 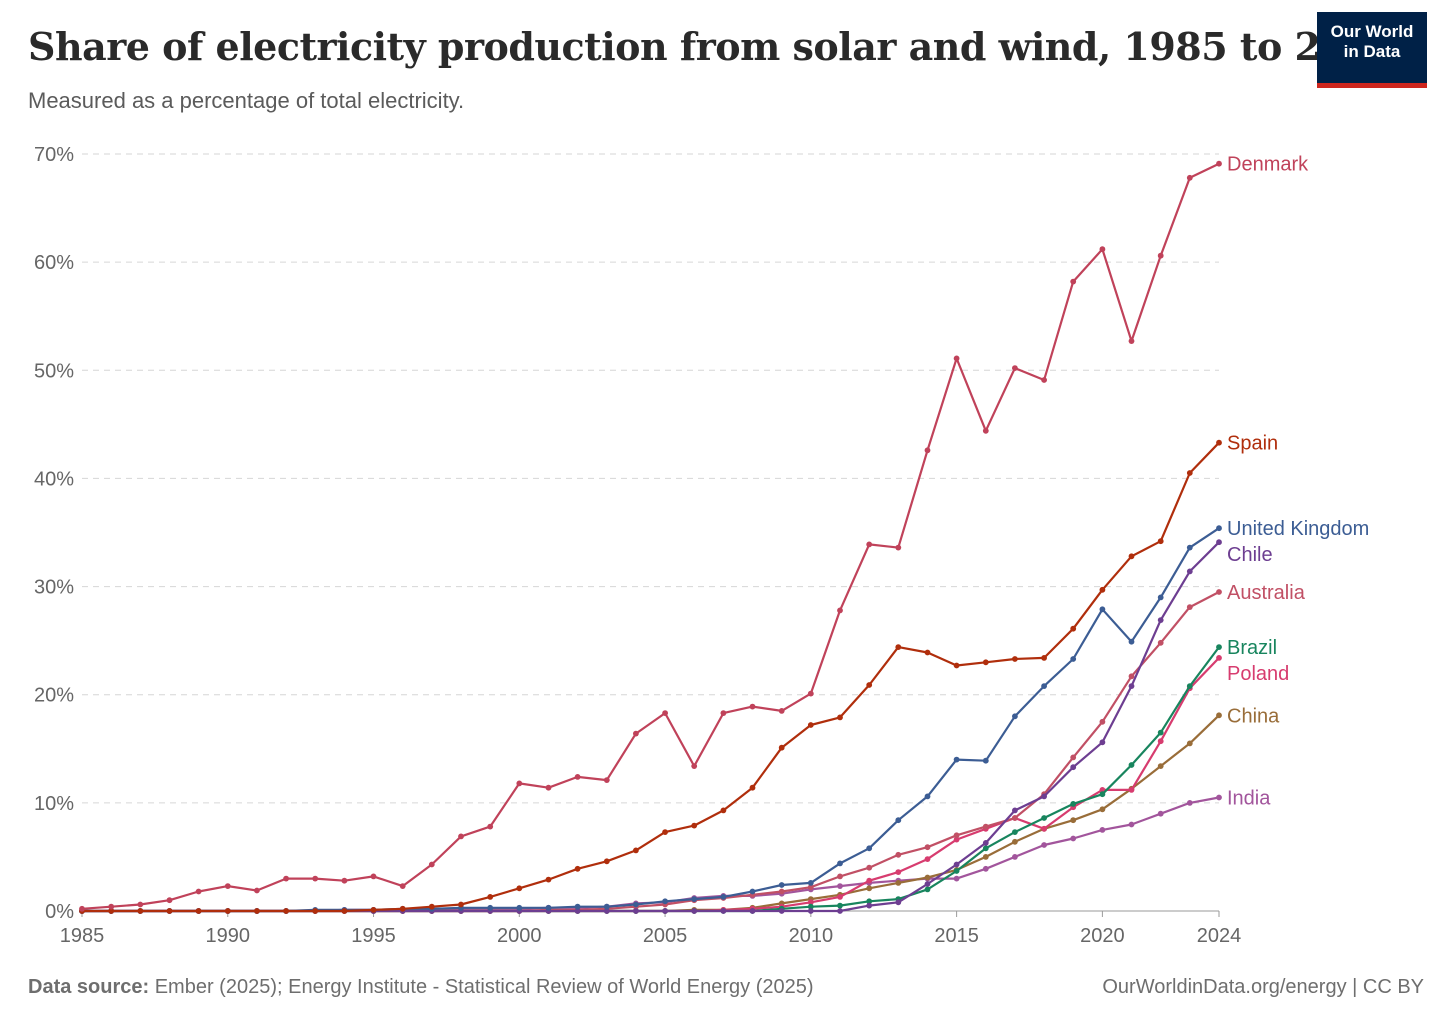 What do you see at coordinates (1250, 555) in the screenshot?
I see `series-label-chile: Chile` at bounding box center [1250, 555].